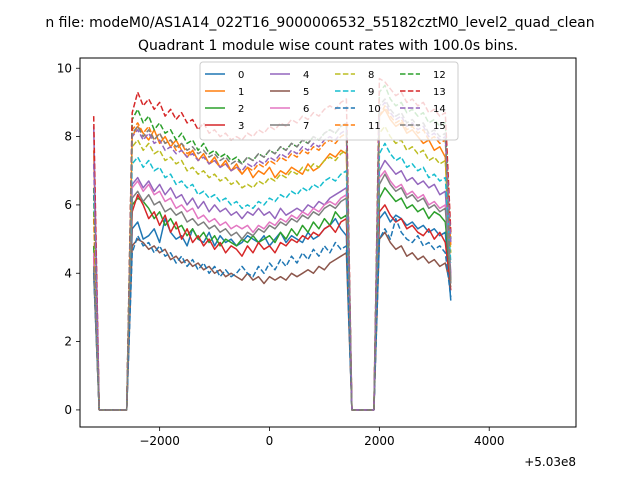  What do you see at coordinates (371, 92) in the screenshot?
I see `legend-label-9: 9` at bounding box center [371, 92].